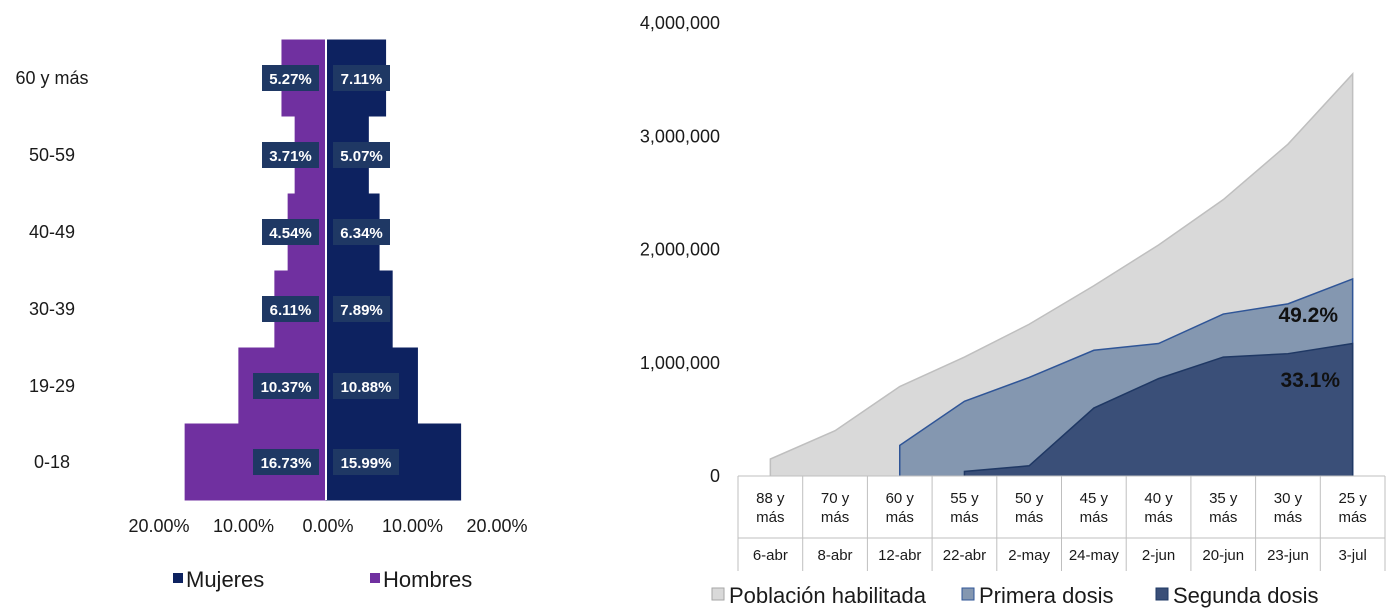 Image resolution: width=1387 pixels, height=608 pixels. What do you see at coordinates (1223, 555) in the screenshot?
I see `category-date-label: 20-jun` at bounding box center [1223, 555].